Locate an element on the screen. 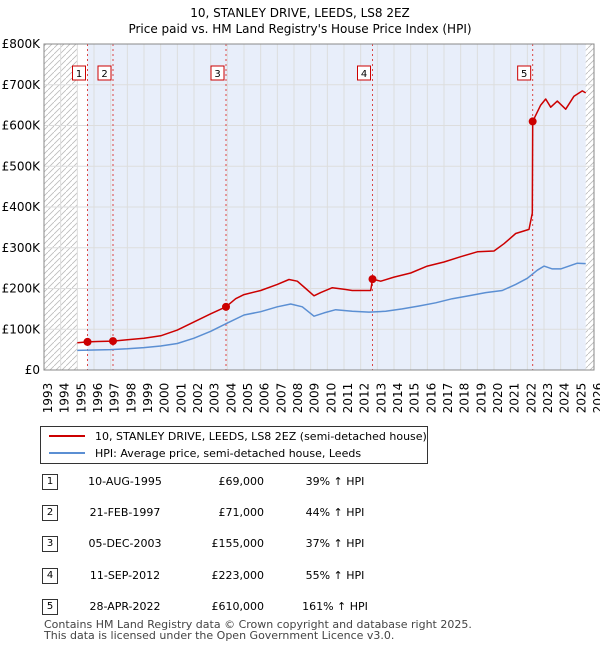 The height and width of the screenshot is (650, 600). sale-date: 11-SEP-2012 is located at coordinates (125, 575).